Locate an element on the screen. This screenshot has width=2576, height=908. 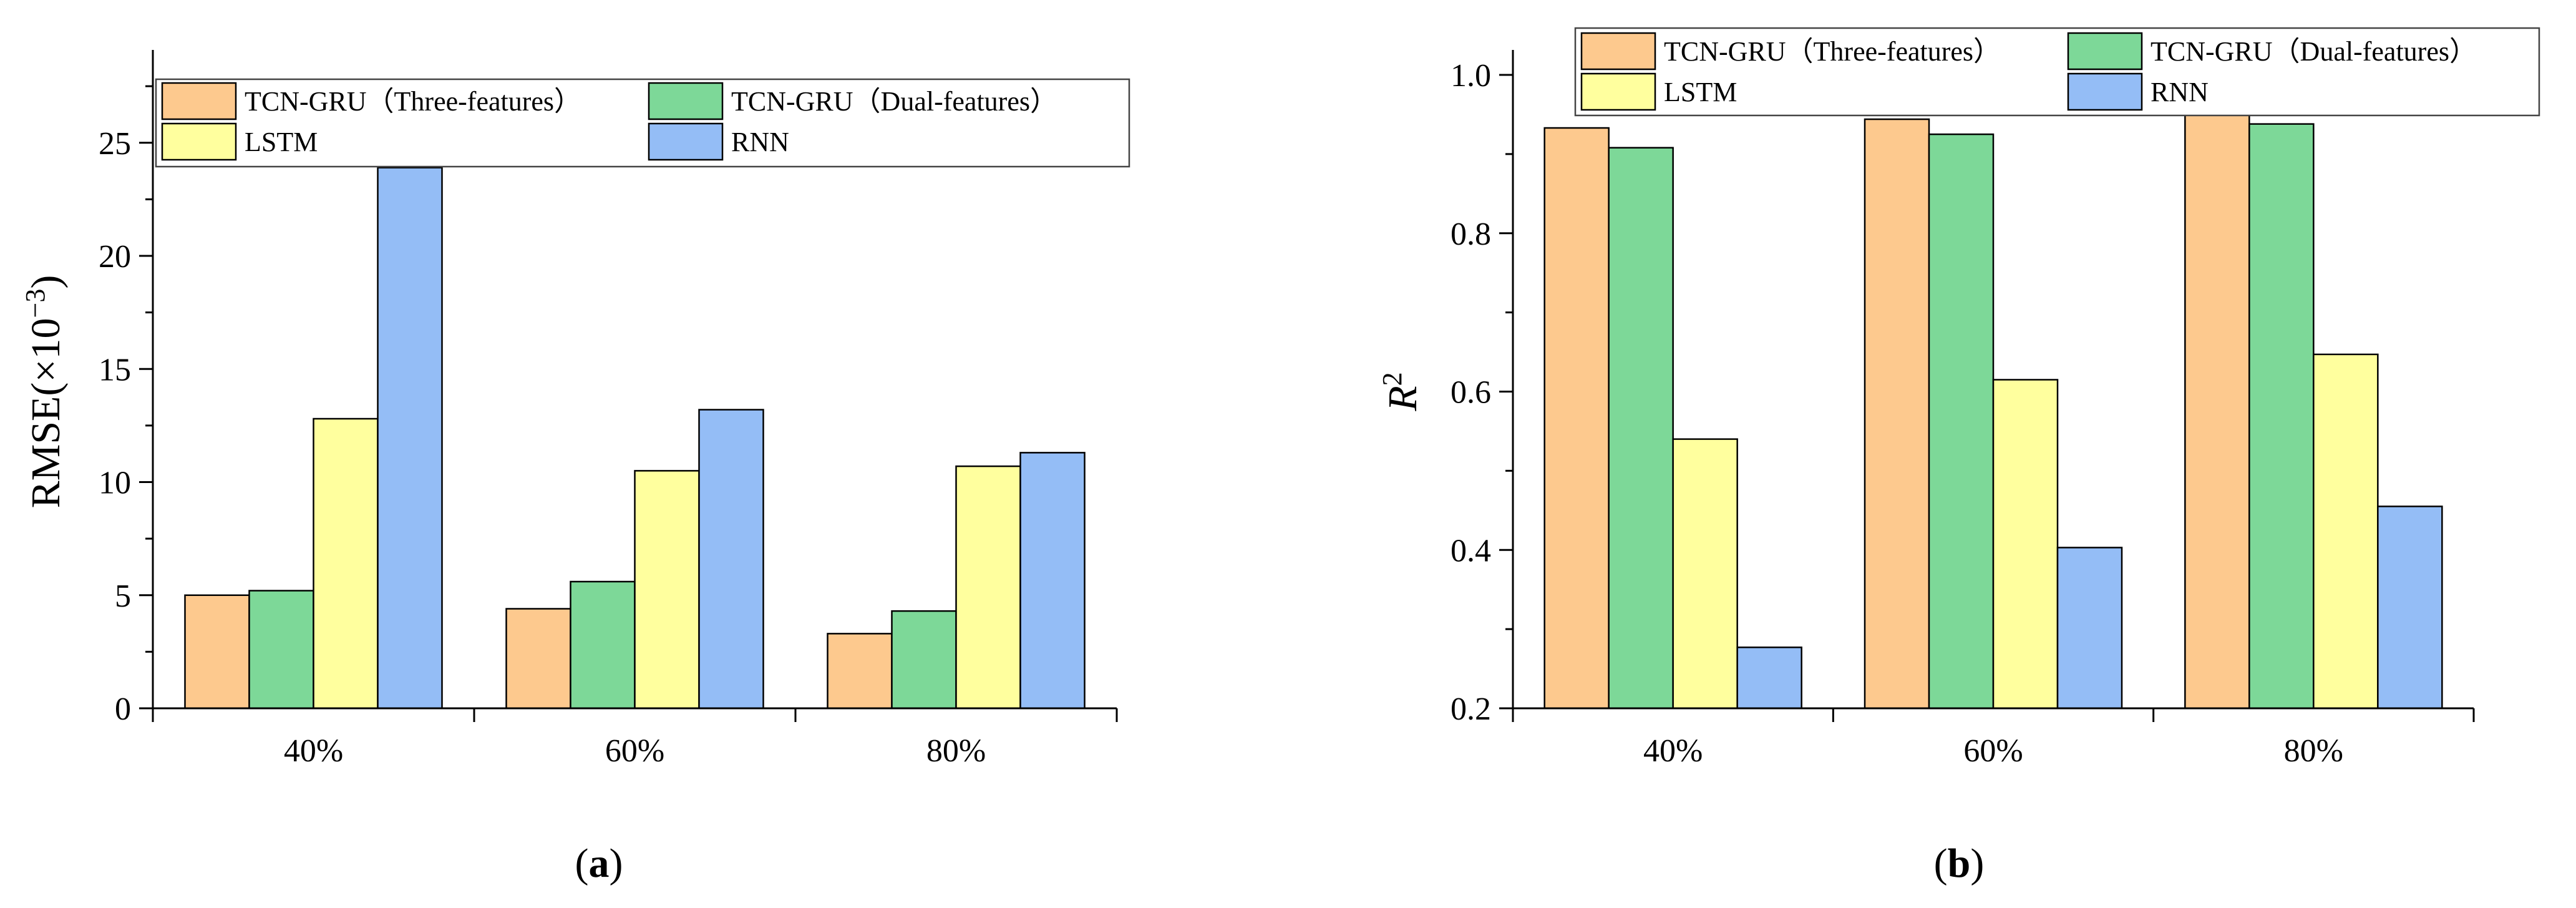
y-tick-label: 25 is located at coordinates (115, 144).